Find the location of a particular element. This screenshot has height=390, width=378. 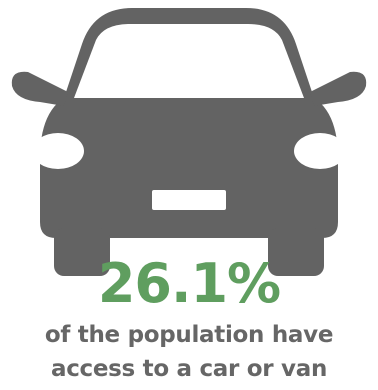

caption-line-1: of the population have is located at coordinates (189, 335).